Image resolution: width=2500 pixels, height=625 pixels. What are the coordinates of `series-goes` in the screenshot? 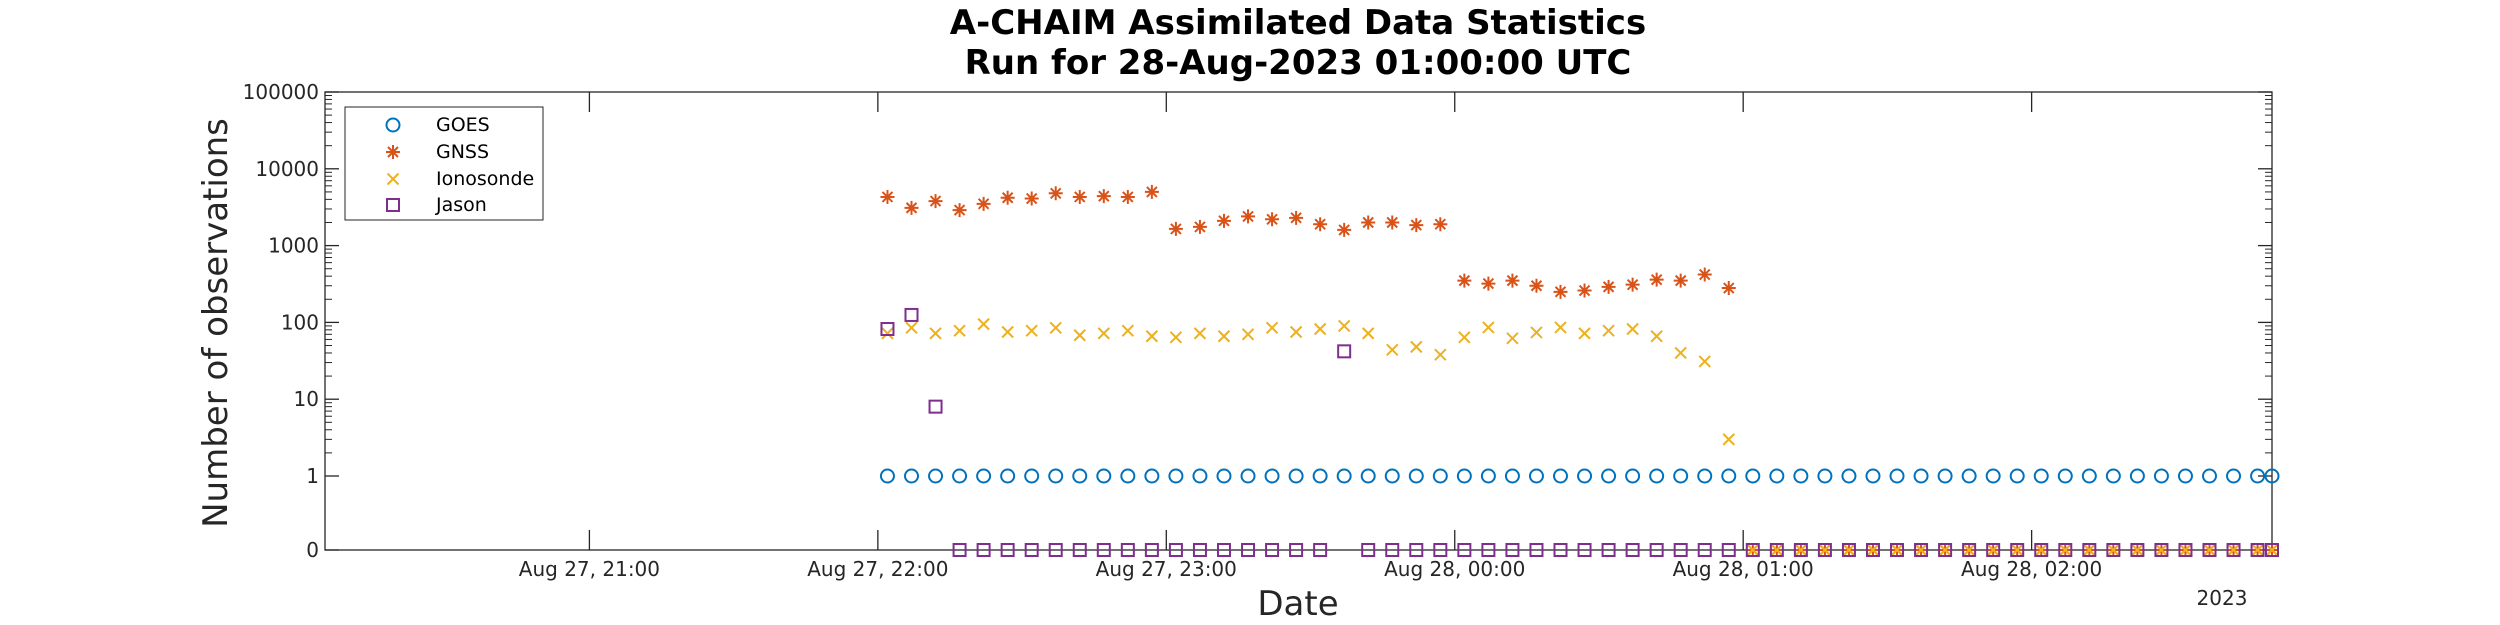 It's located at (1579, 476).